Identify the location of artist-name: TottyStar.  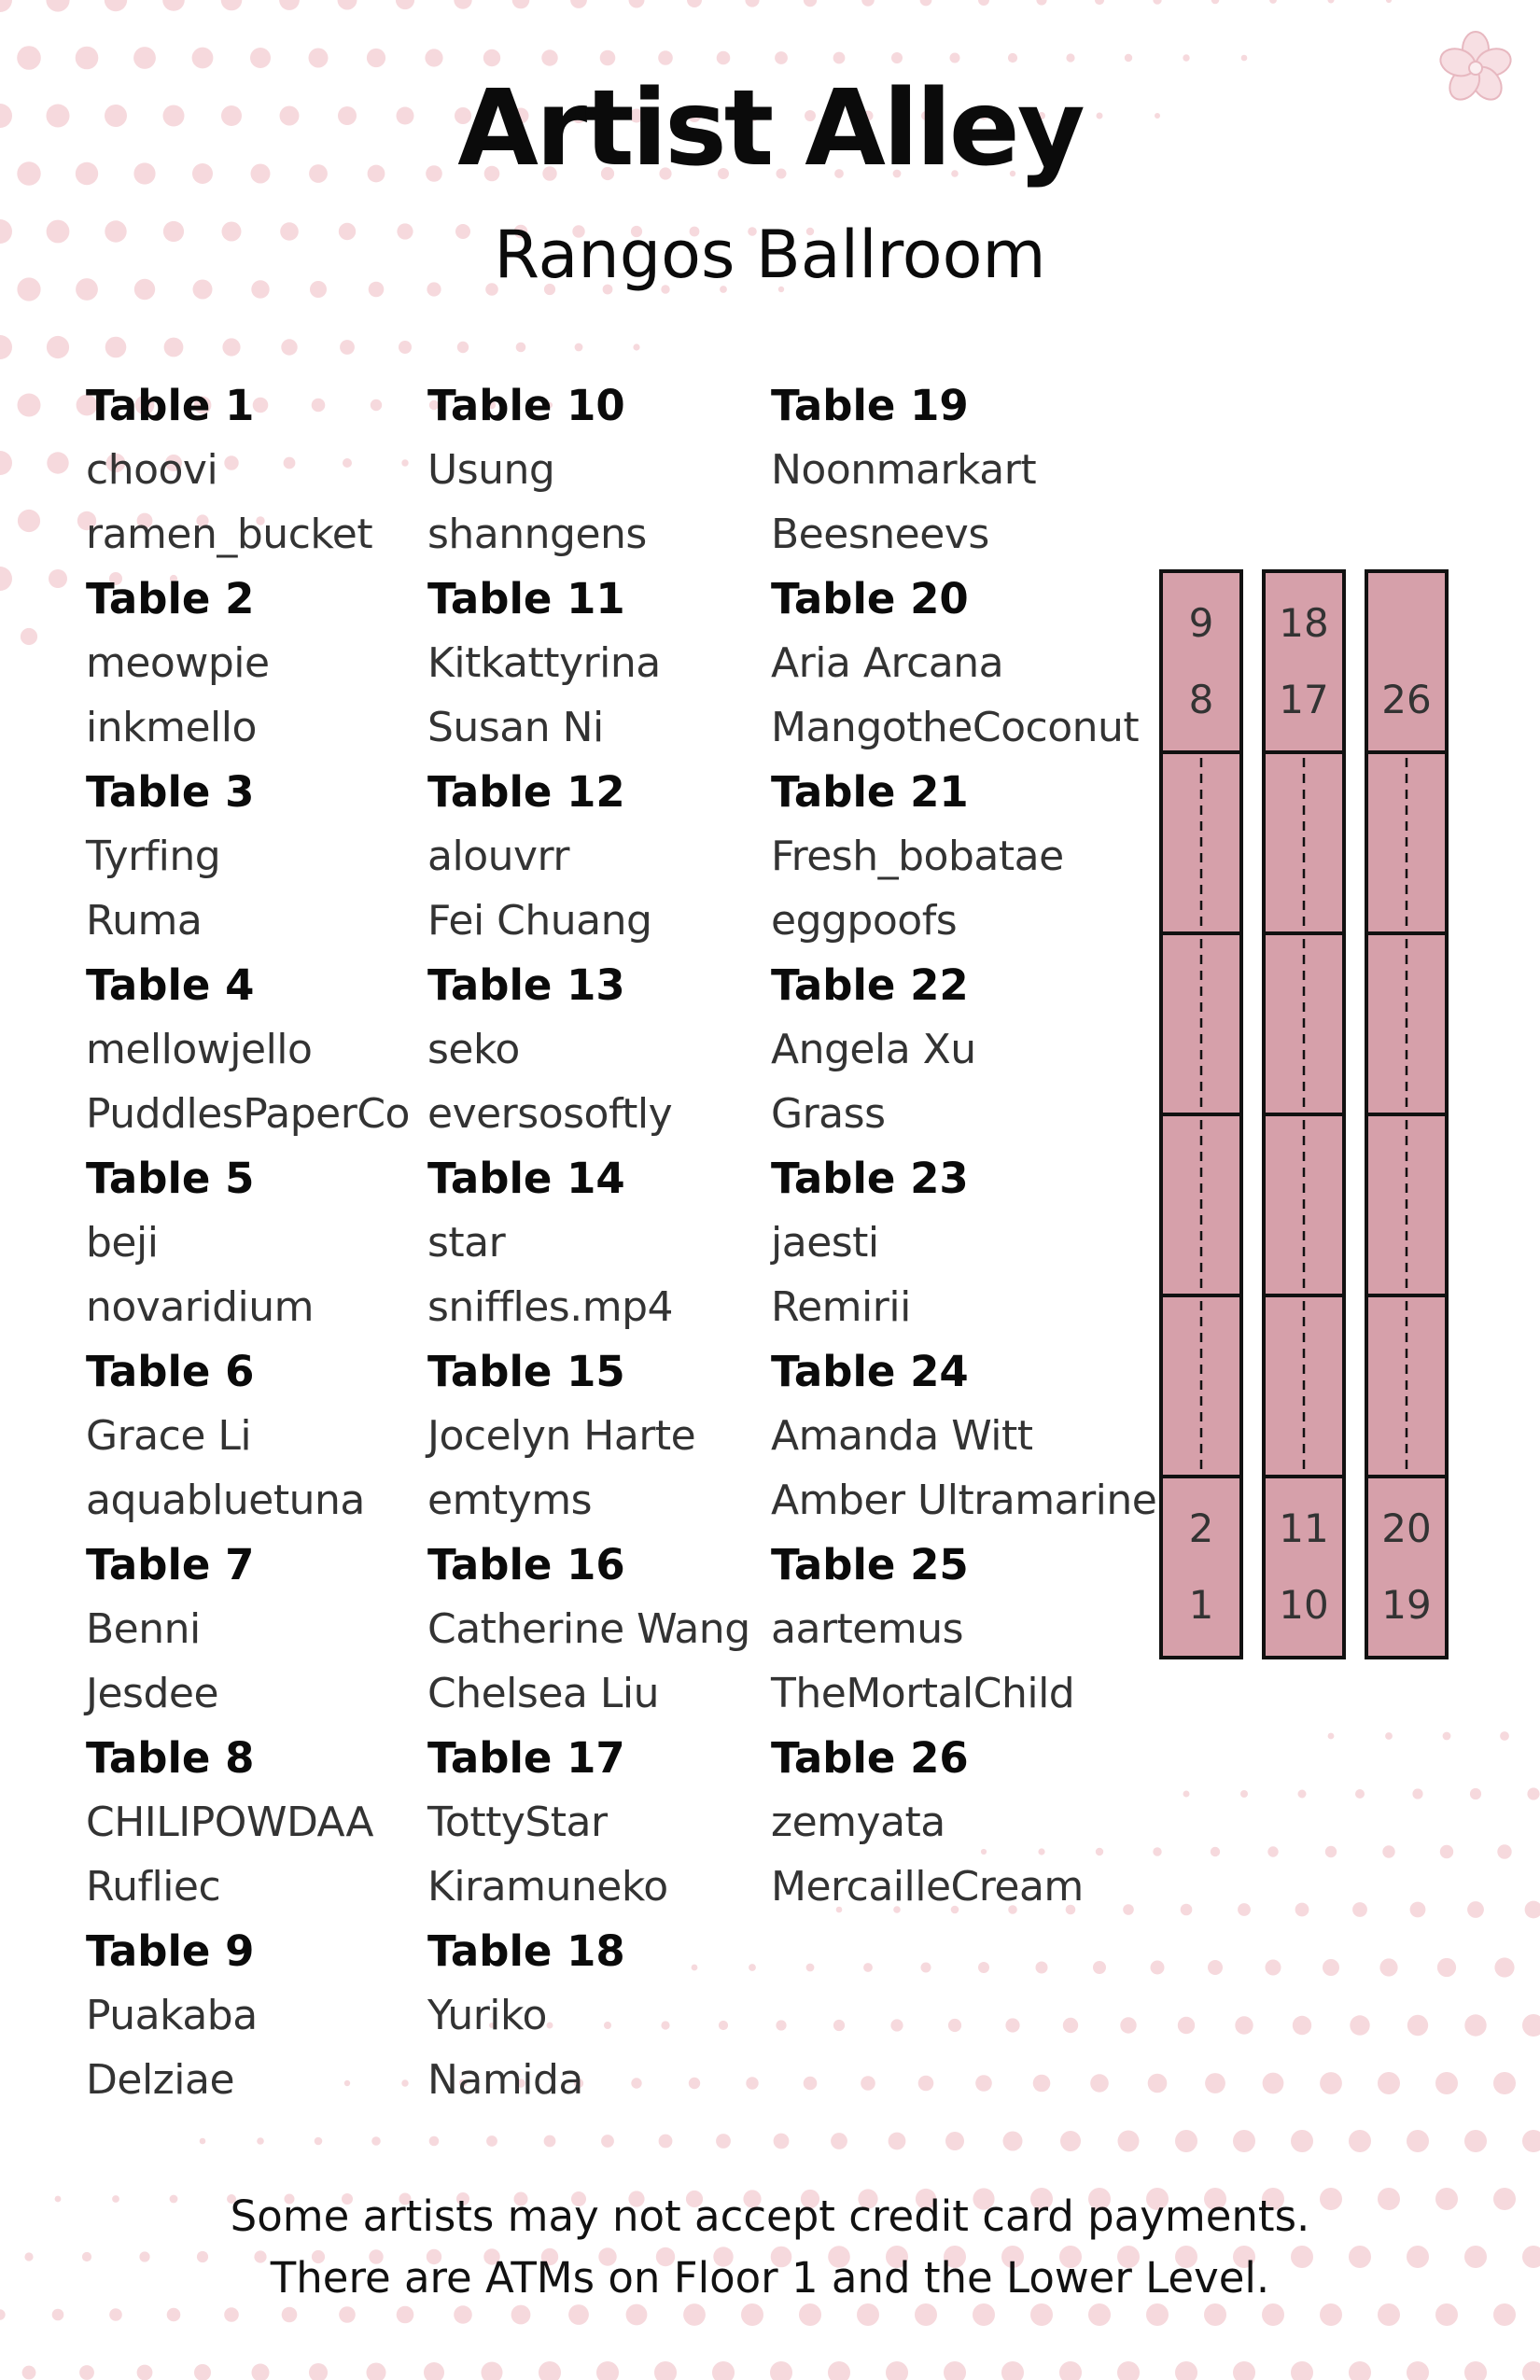
(517, 1822).